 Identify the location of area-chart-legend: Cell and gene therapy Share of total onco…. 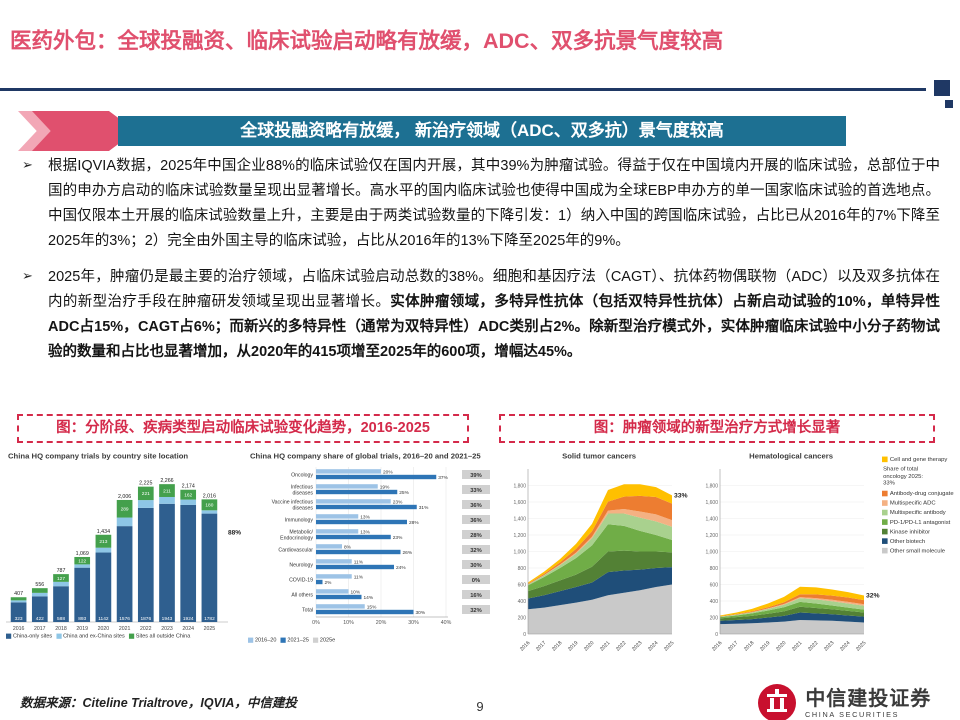
(920, 506).